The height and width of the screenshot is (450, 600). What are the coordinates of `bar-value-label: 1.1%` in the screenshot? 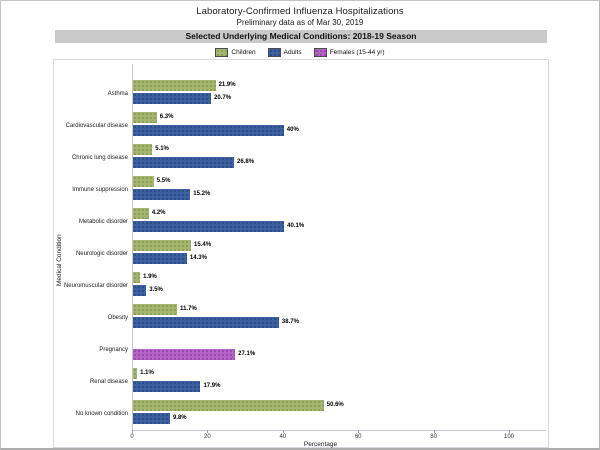 It's located at (147, 373).